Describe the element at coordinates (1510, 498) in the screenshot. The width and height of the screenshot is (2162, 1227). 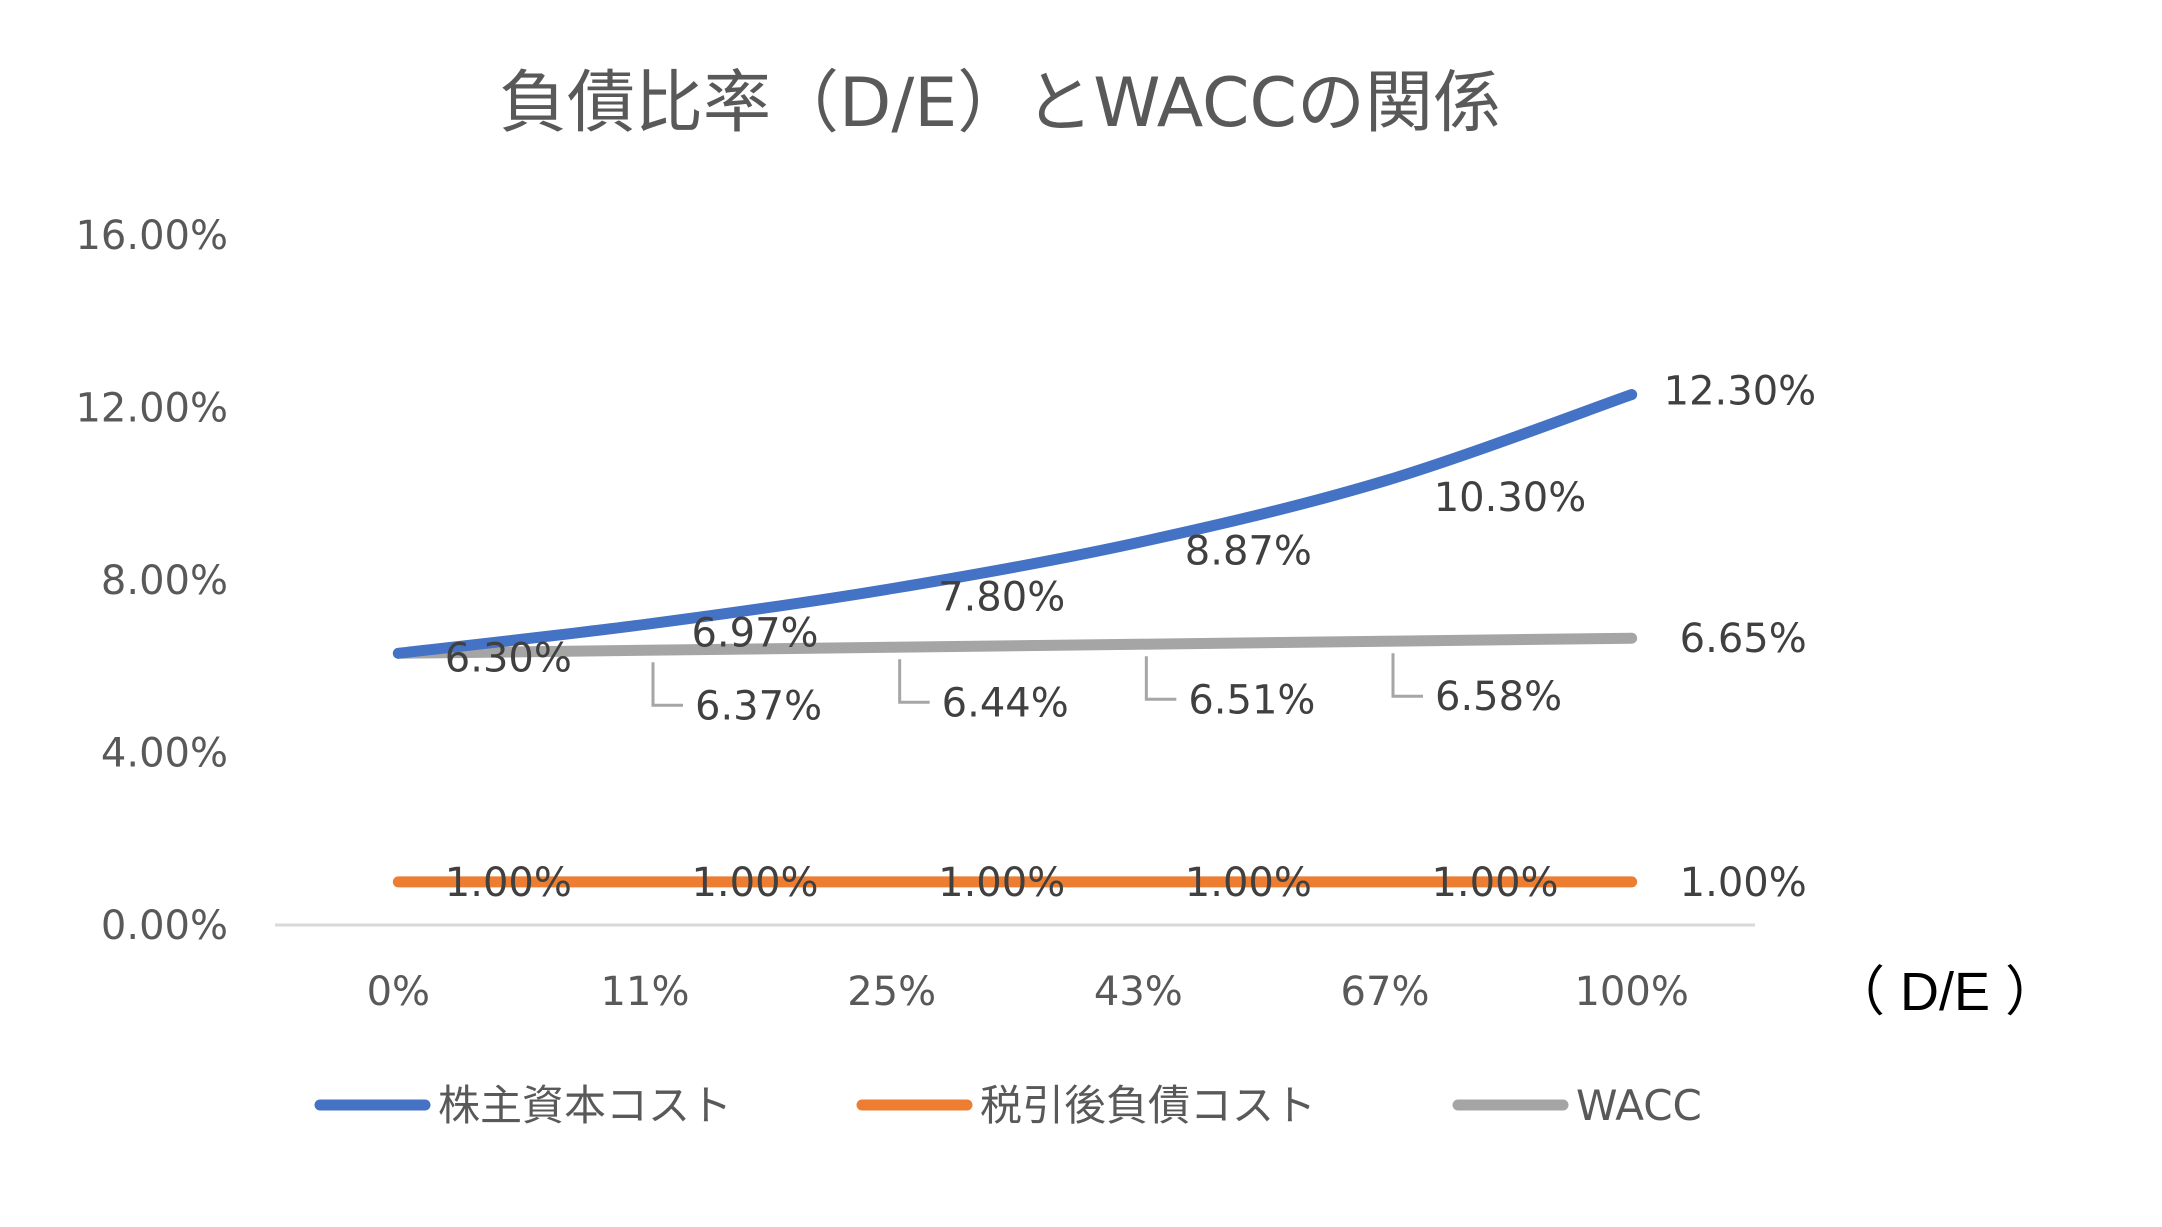
I see `data-label-equity: 10.30%` at that location.